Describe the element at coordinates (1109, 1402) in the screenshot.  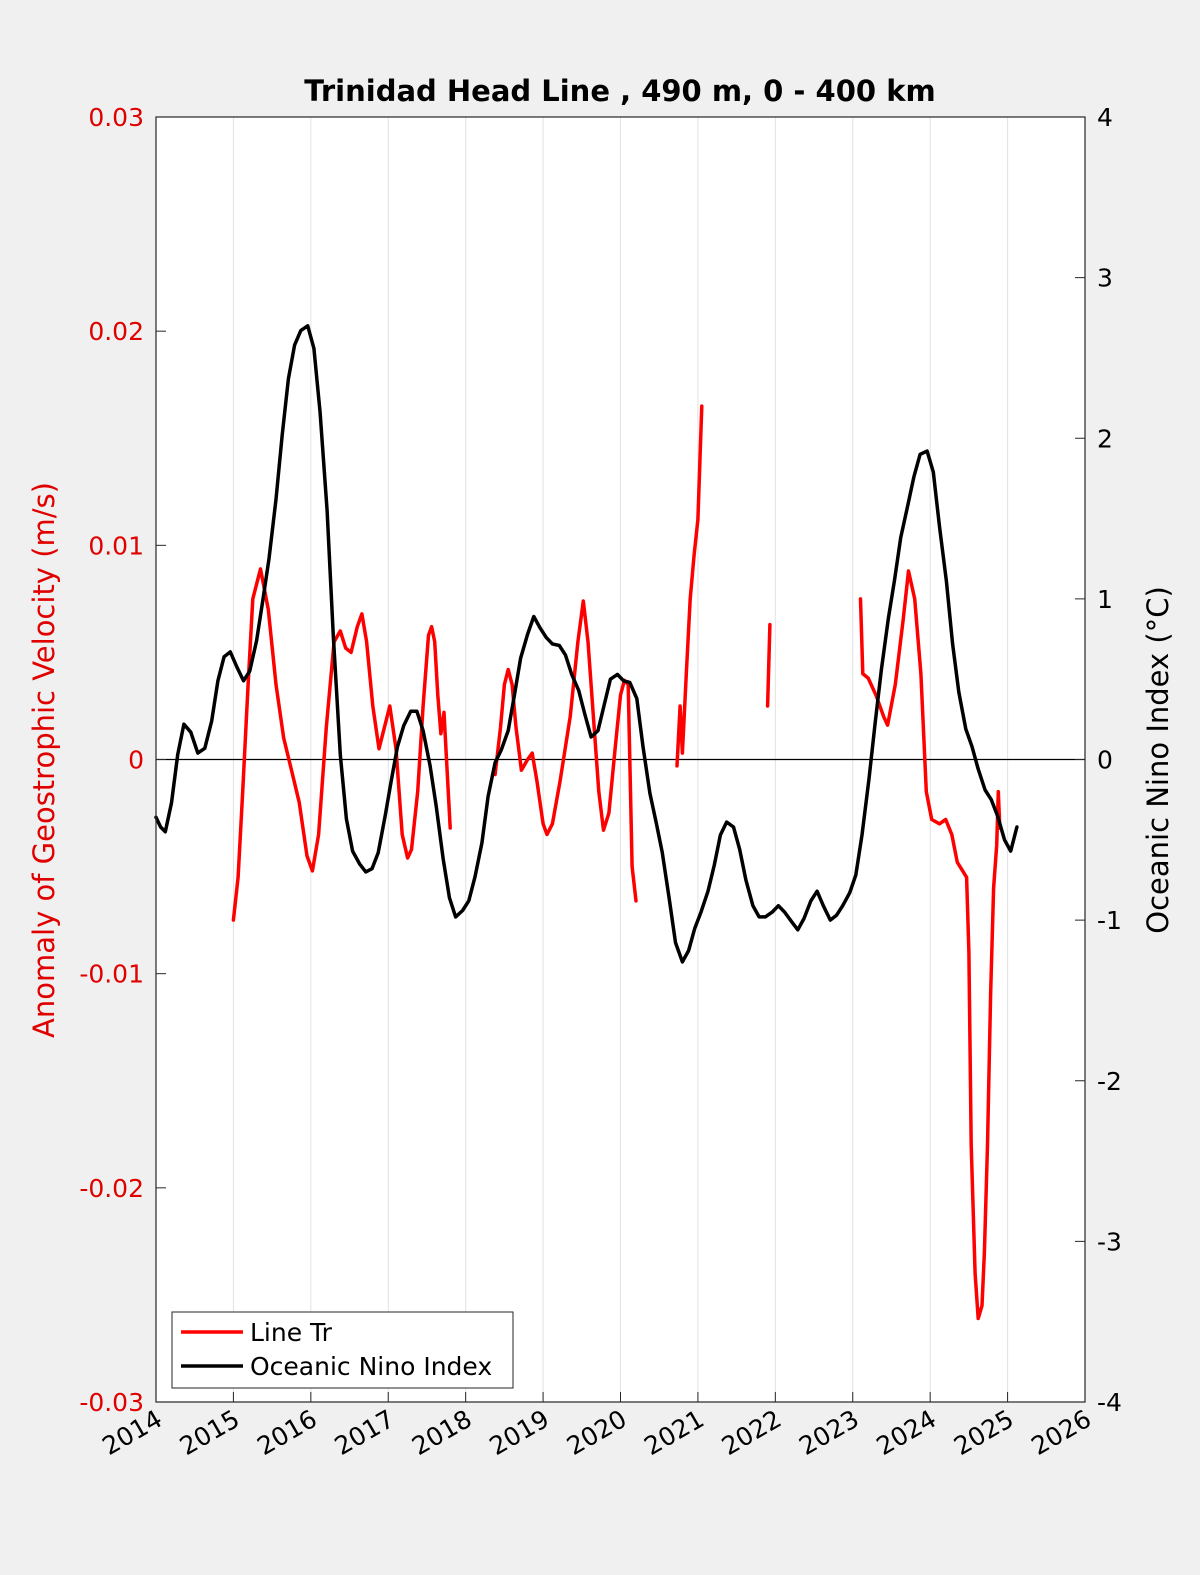
I see `y-right-tick-label: -4` at that location.